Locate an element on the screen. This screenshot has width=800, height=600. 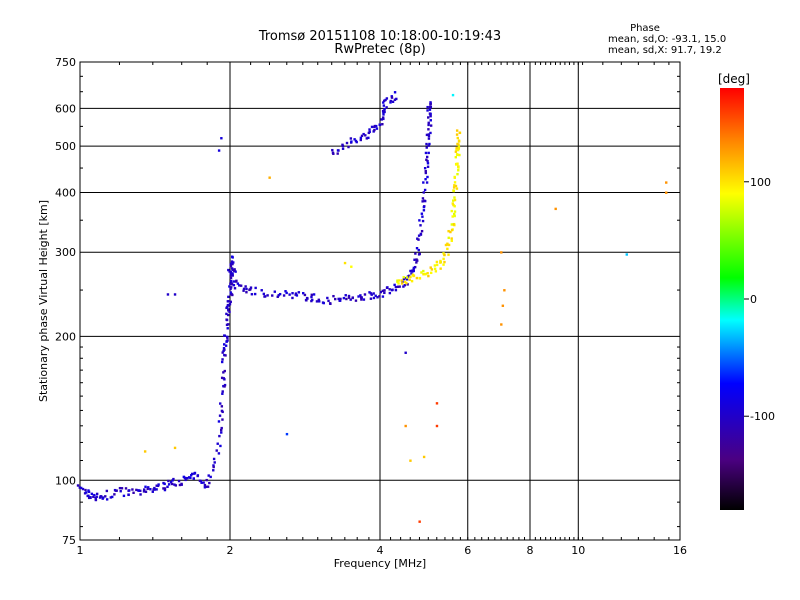
colorbar-tick-label: -100 is located at coordinates (762, 416).